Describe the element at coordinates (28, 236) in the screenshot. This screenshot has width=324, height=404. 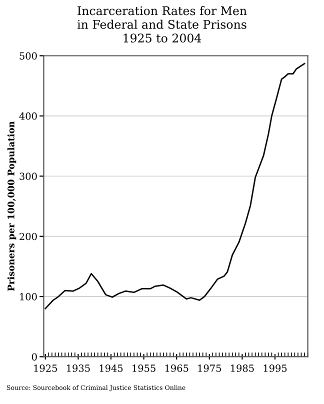
I see `y-tick-label: 200` at that location.